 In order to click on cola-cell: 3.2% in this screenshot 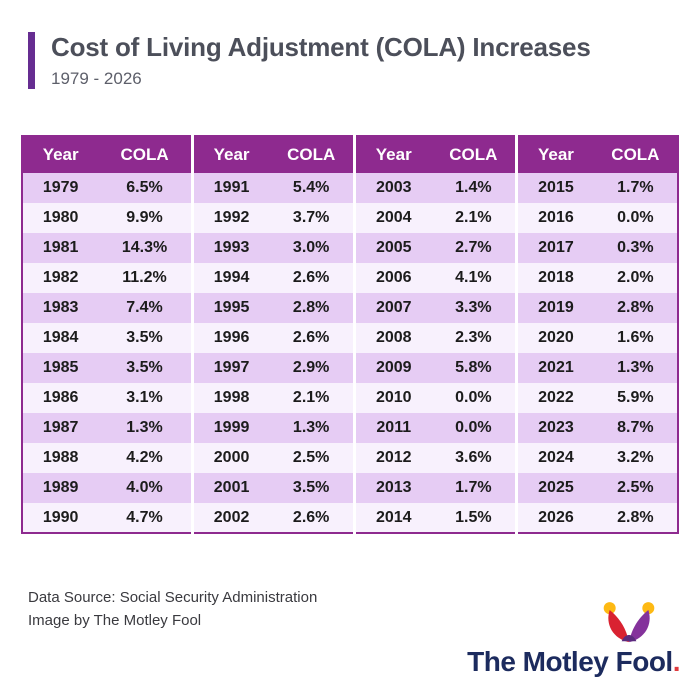, I will do `click(635, 458)`.